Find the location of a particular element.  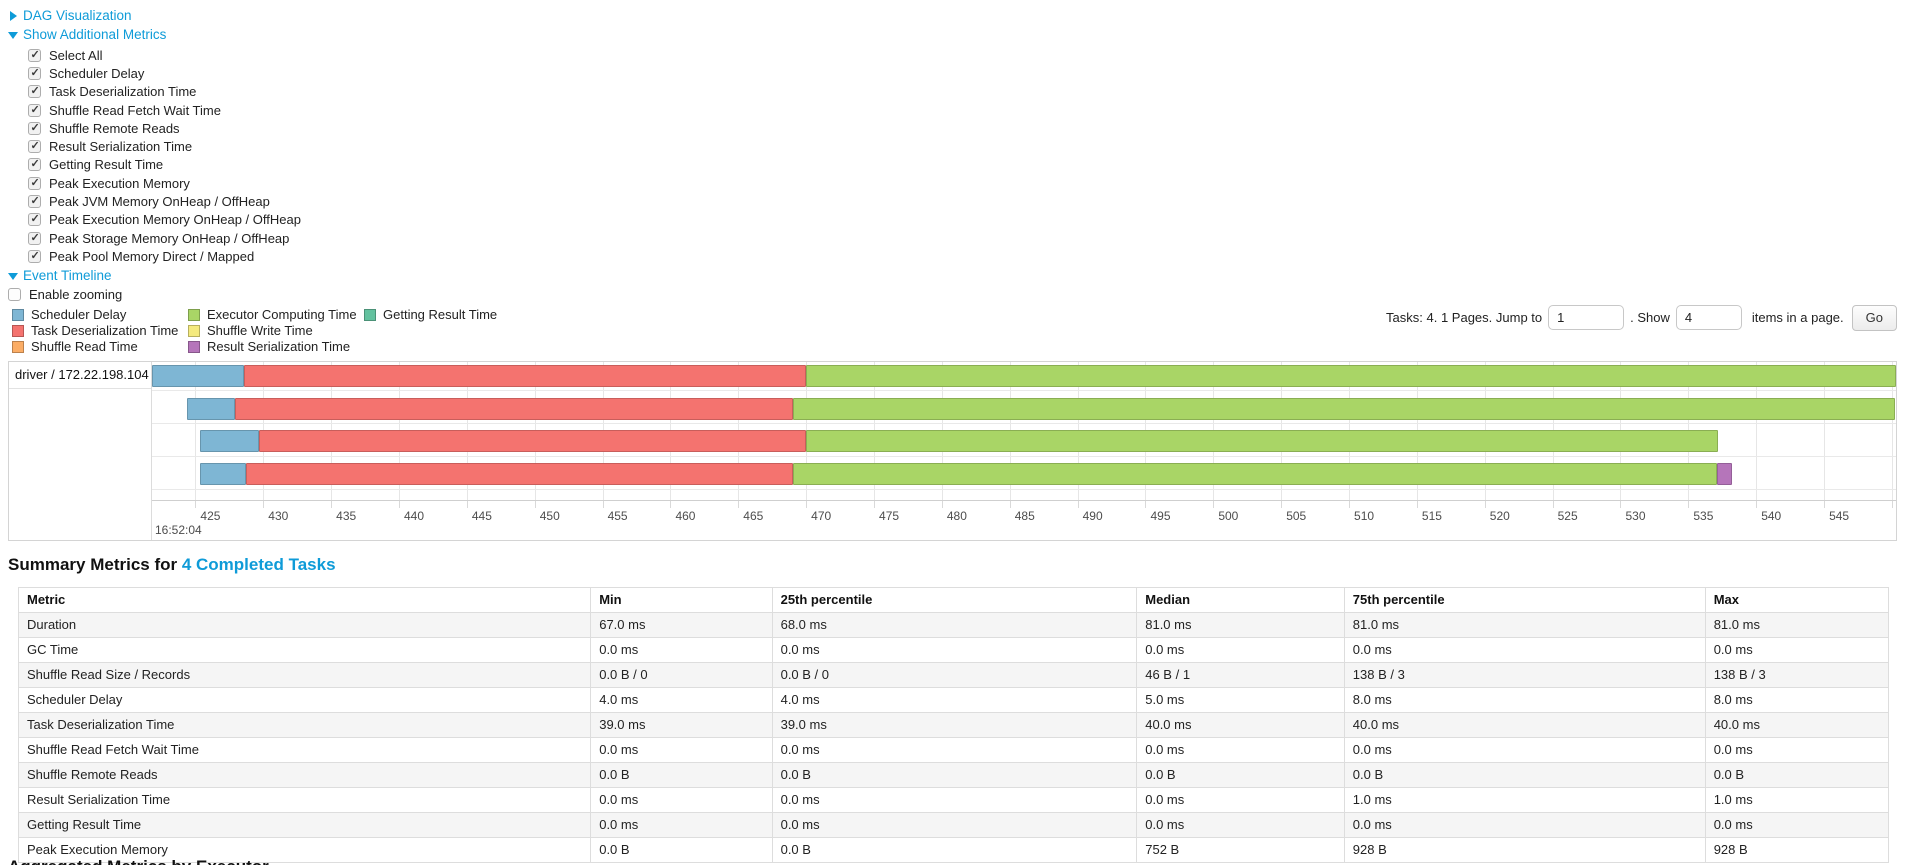

metric-checkbox-item: Select All is located at coordinates (967, 55).